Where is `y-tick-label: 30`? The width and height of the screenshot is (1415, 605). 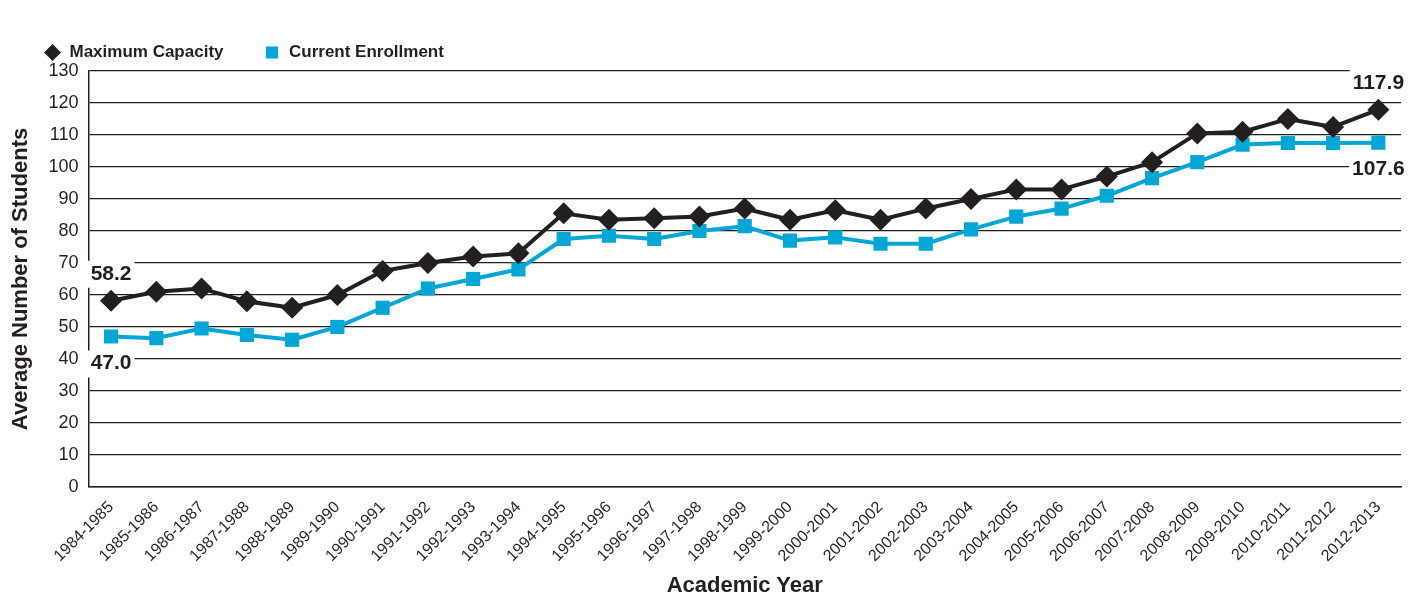
y-tick-label: 30 is located at coordinates (68, 389).